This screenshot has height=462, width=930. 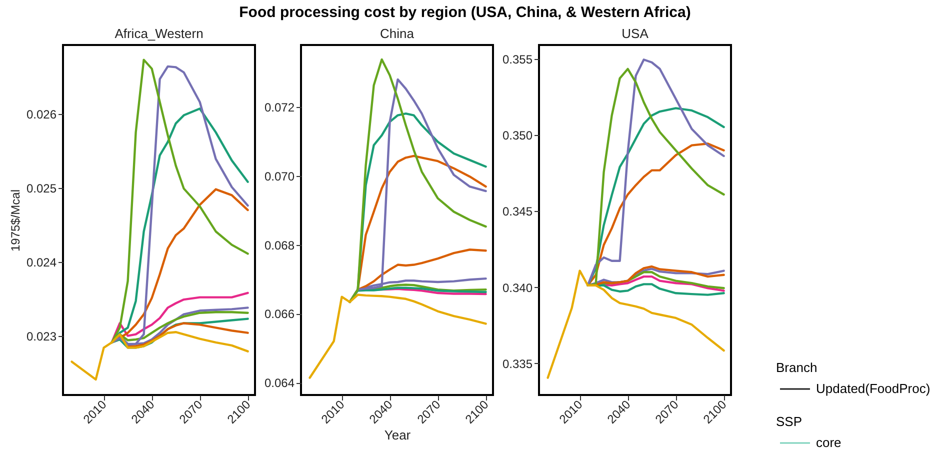 I want to click on text: Branch, so click(x=797, y=367).